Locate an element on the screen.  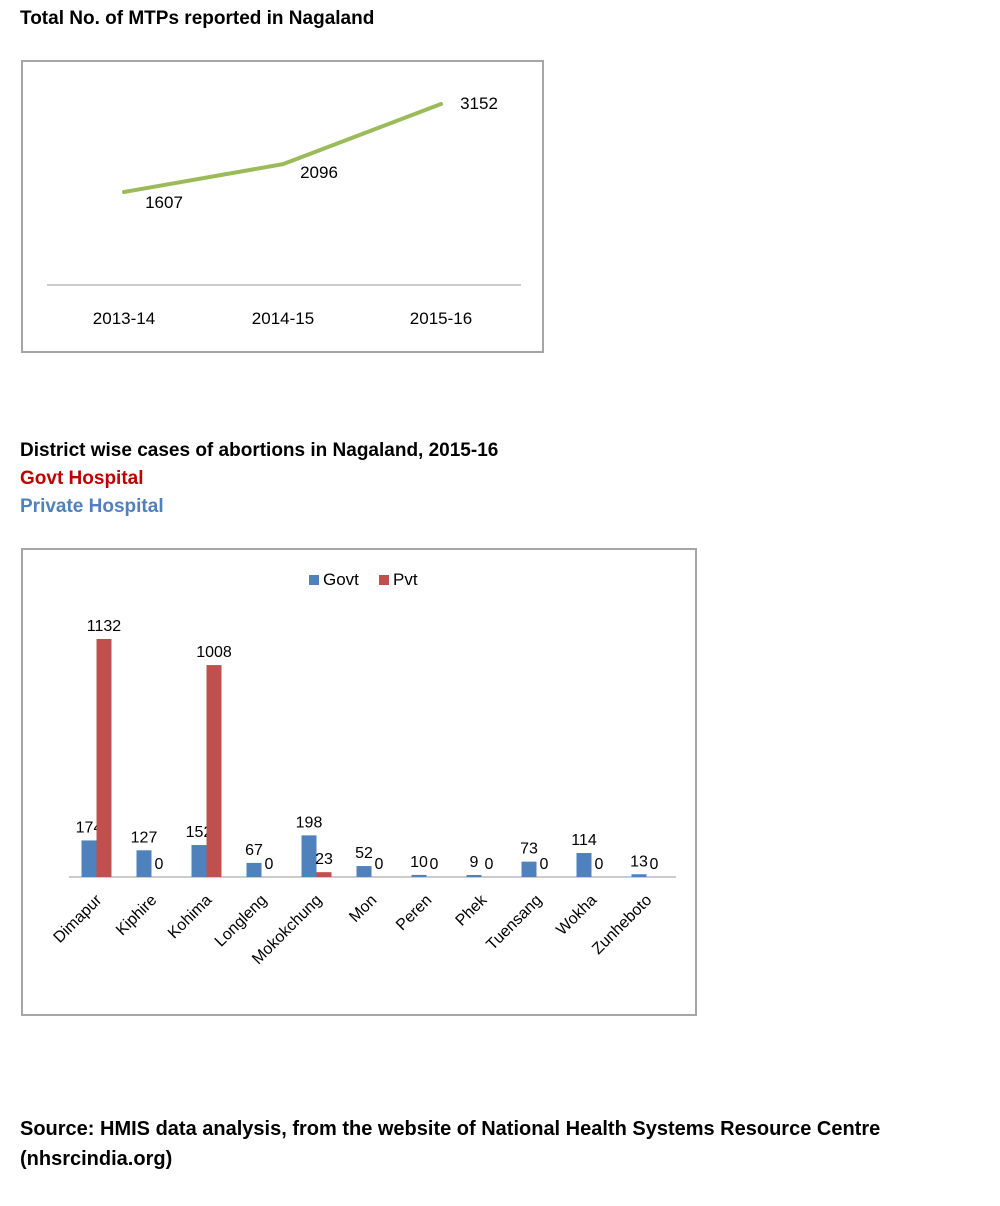
x-tick-label-mon: Mon is located at coordinates (363, 909).